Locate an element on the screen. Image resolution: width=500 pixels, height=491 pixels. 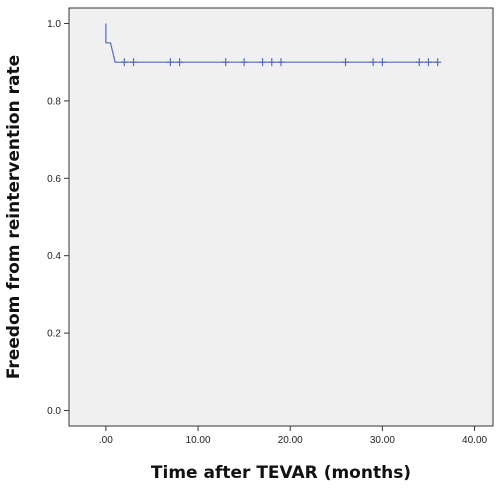
y-axis: 0.0 0.2 0.4 0.6 0.8 1.0 is located at coordinates (58, 218).